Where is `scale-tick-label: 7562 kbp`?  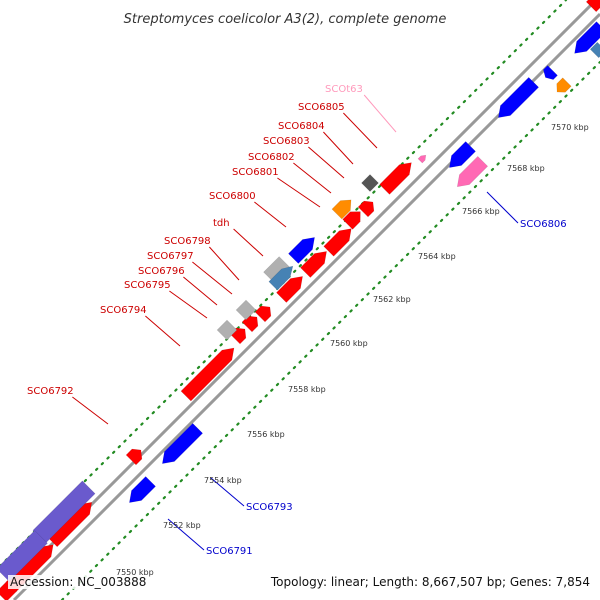 scale-tick-label: 7562 kbp is located at coordinates (392, 299).